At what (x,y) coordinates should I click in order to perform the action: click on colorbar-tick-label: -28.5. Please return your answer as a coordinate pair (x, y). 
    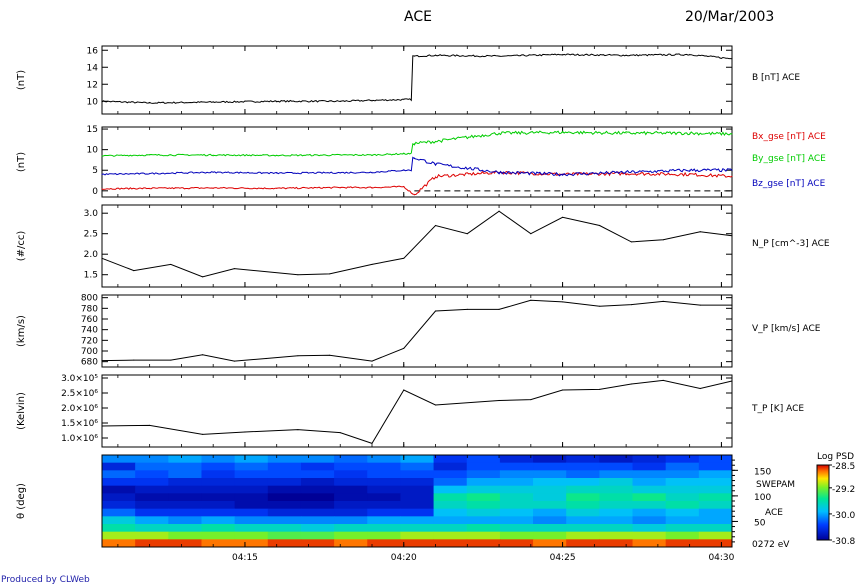
    Looking at the image, I should click on (843, 467).